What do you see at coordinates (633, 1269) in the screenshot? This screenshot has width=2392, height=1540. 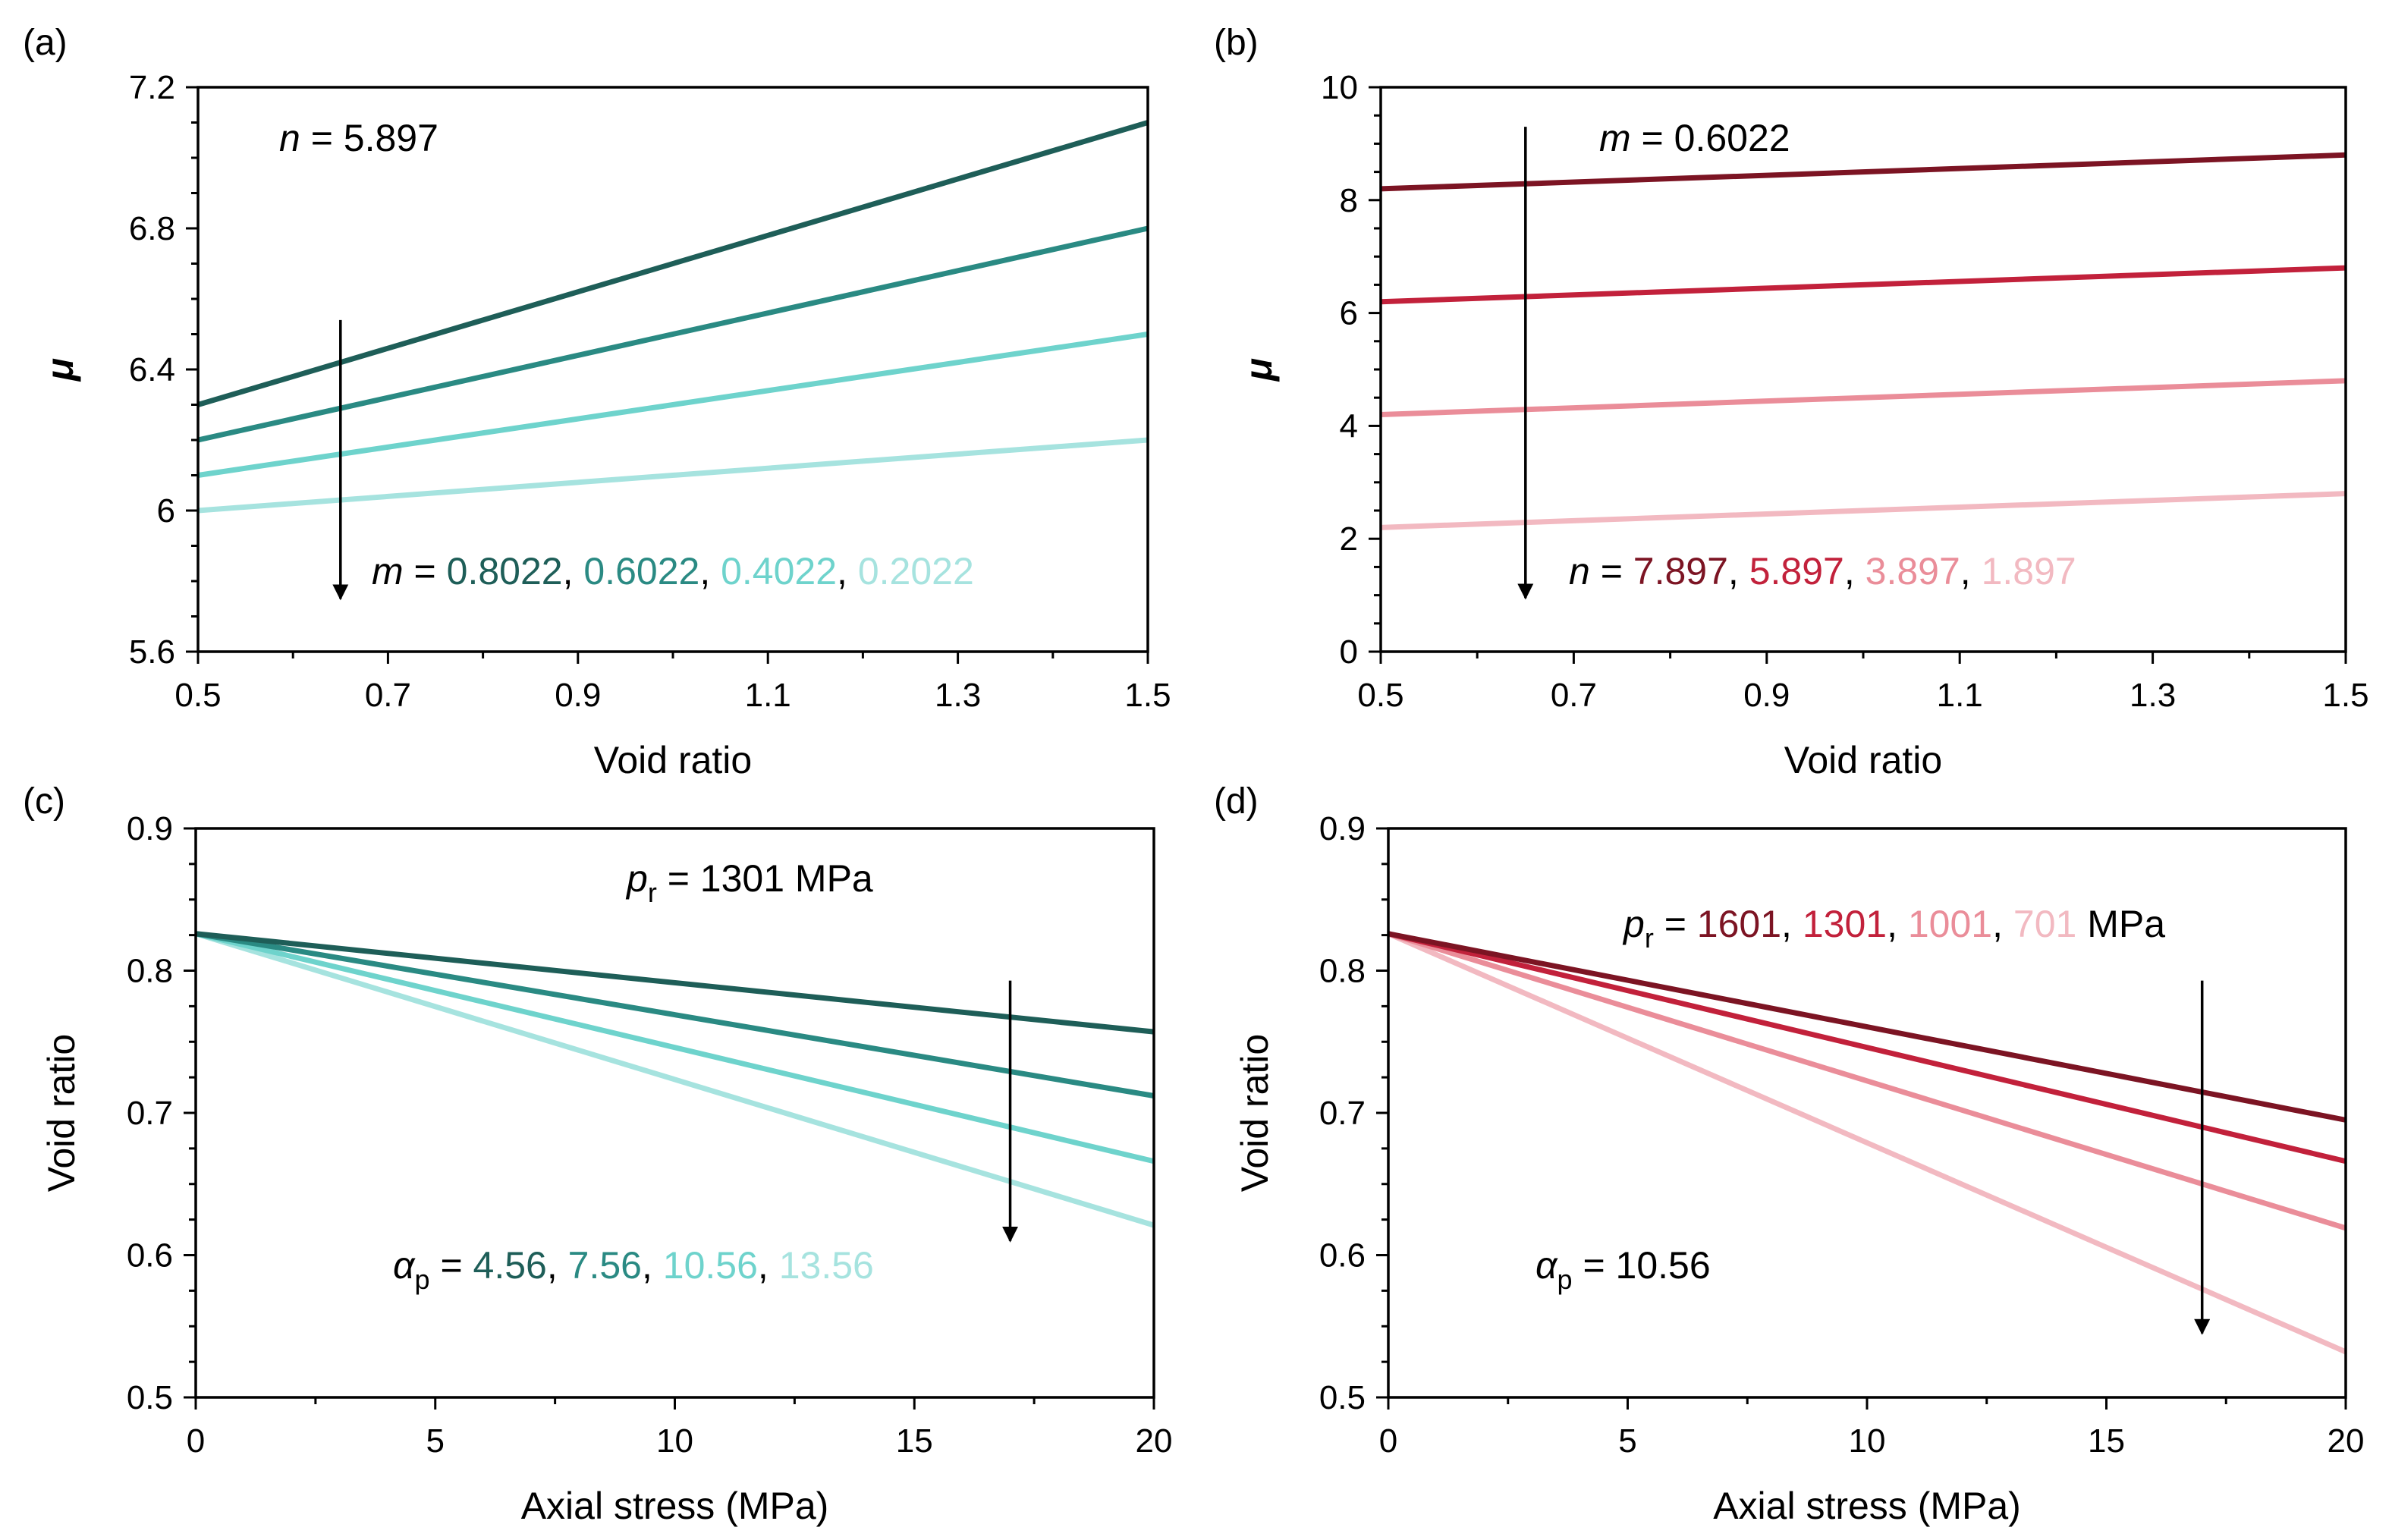 I see `series-legend-annotation: αp = 4.56, 7.56, 10.56, 13.56` at bounding box center [633, 1269].